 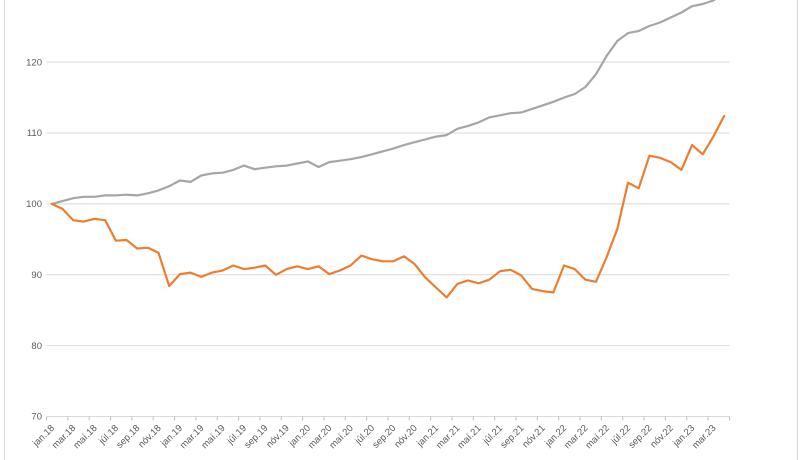 What do you see at coordinates (36, 346) in the screenshot?
I see `y-axis-label-80: 80` at bounding box center [36, 346].